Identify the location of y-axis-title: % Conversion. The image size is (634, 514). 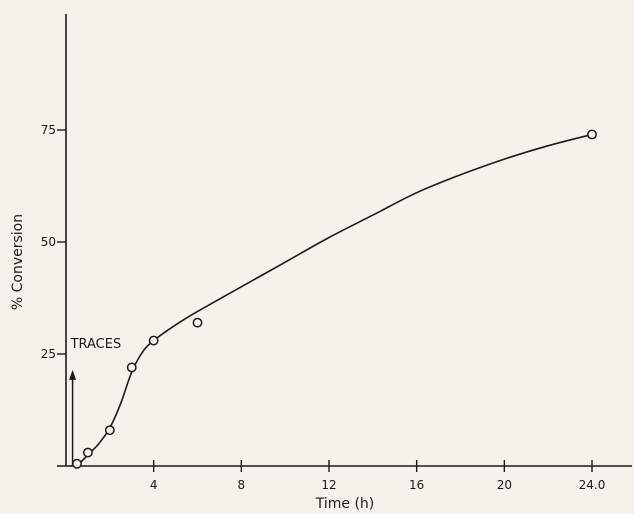
(18, 262).